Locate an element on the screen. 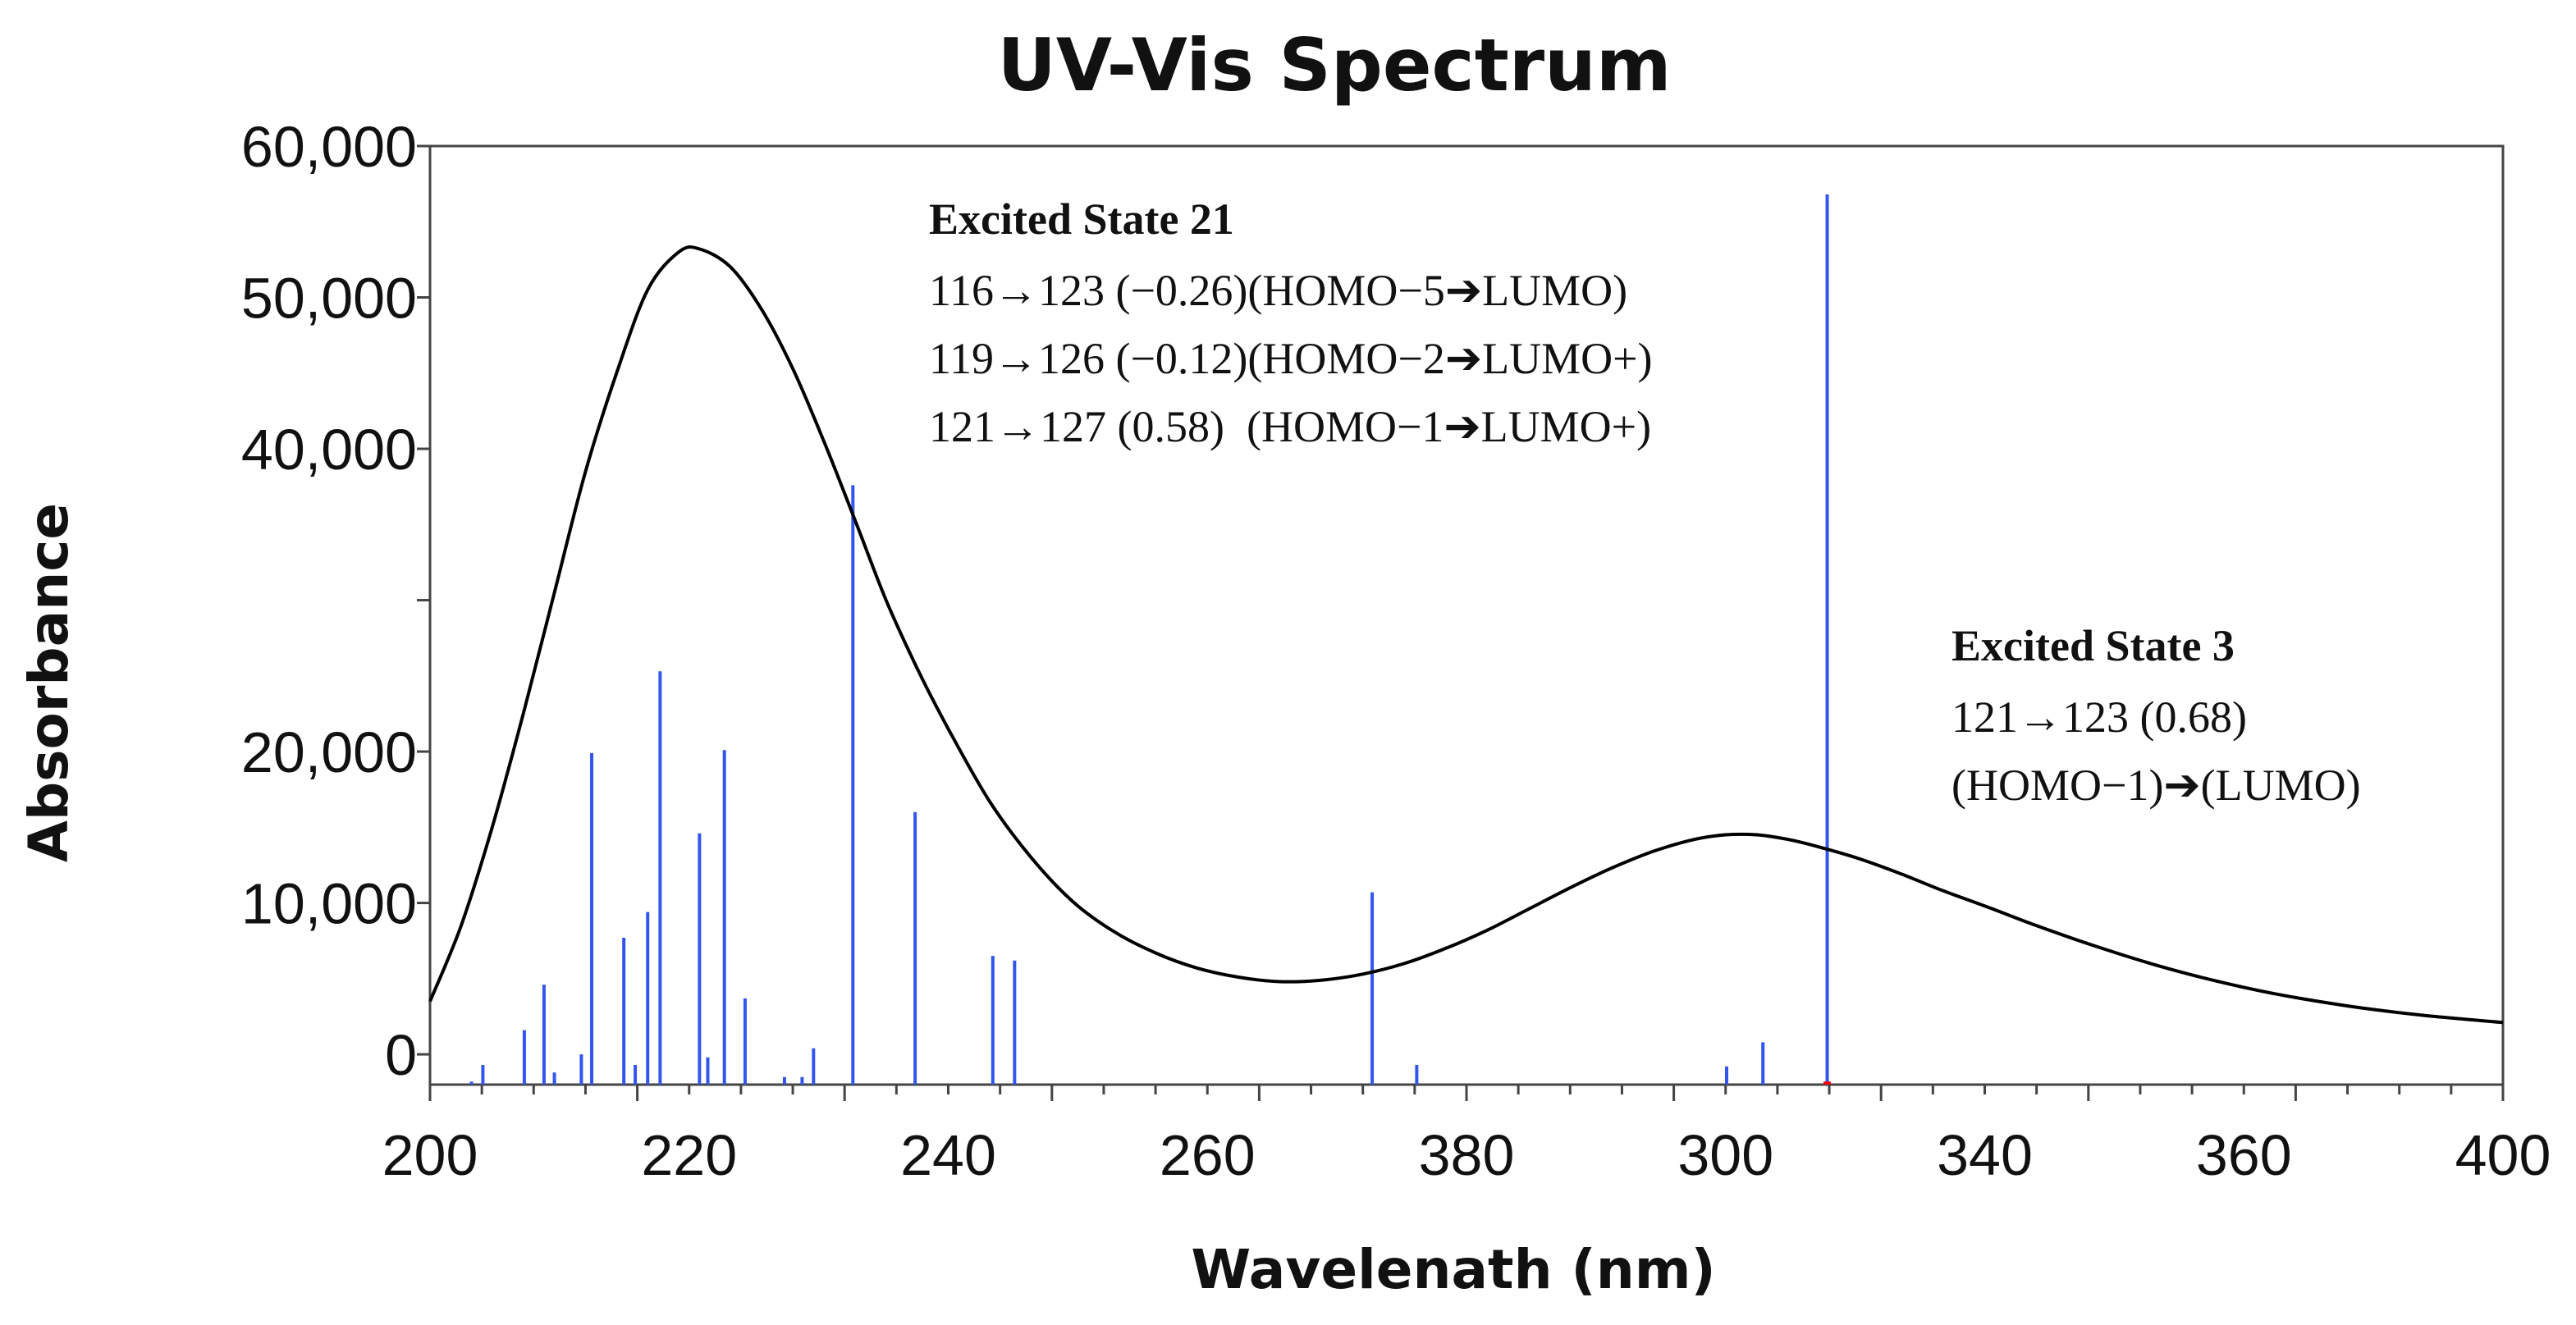 The width and height of the screenshot is (2576, 1325). x-tick-label: 340 is located at coordinates (1985, 1155).